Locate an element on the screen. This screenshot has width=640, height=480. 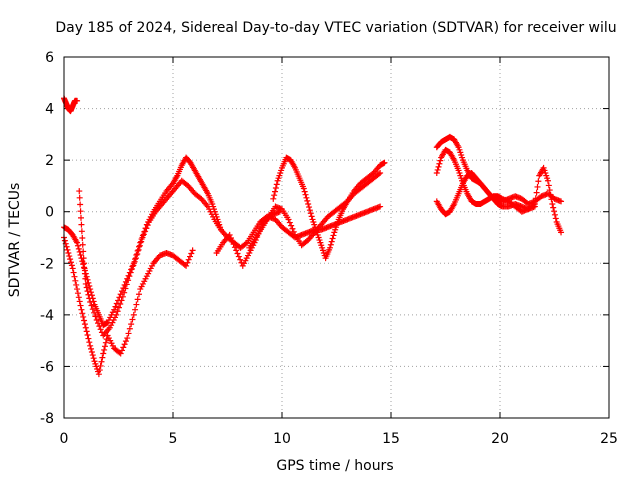
y-axis-label: SDTVAR / TECUs is located at coordinates (15, 240).